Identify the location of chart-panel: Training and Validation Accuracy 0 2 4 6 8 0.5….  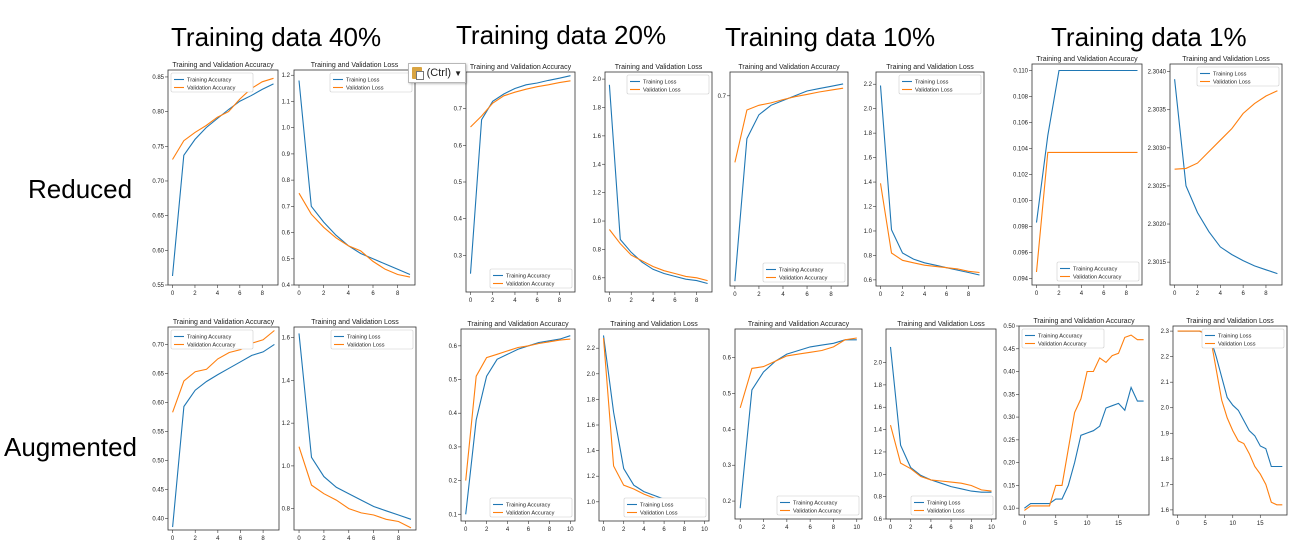
(215, 179).